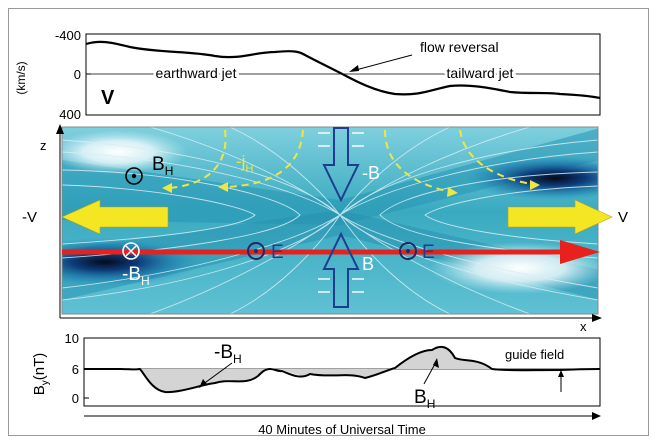 This screenshot has height=444, width=658. I want to click on flow-arrow-left, so click(115, 217).